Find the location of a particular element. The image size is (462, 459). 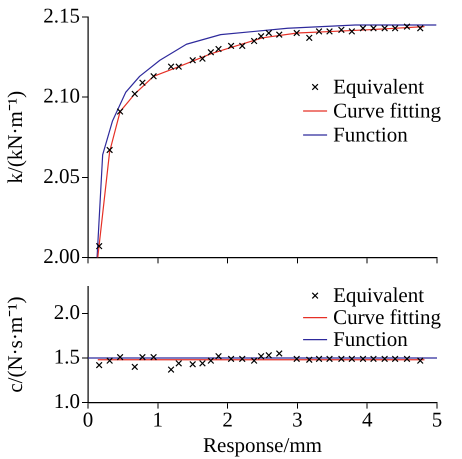

x-tick-label: 1 is located at coordinates (158, 420).